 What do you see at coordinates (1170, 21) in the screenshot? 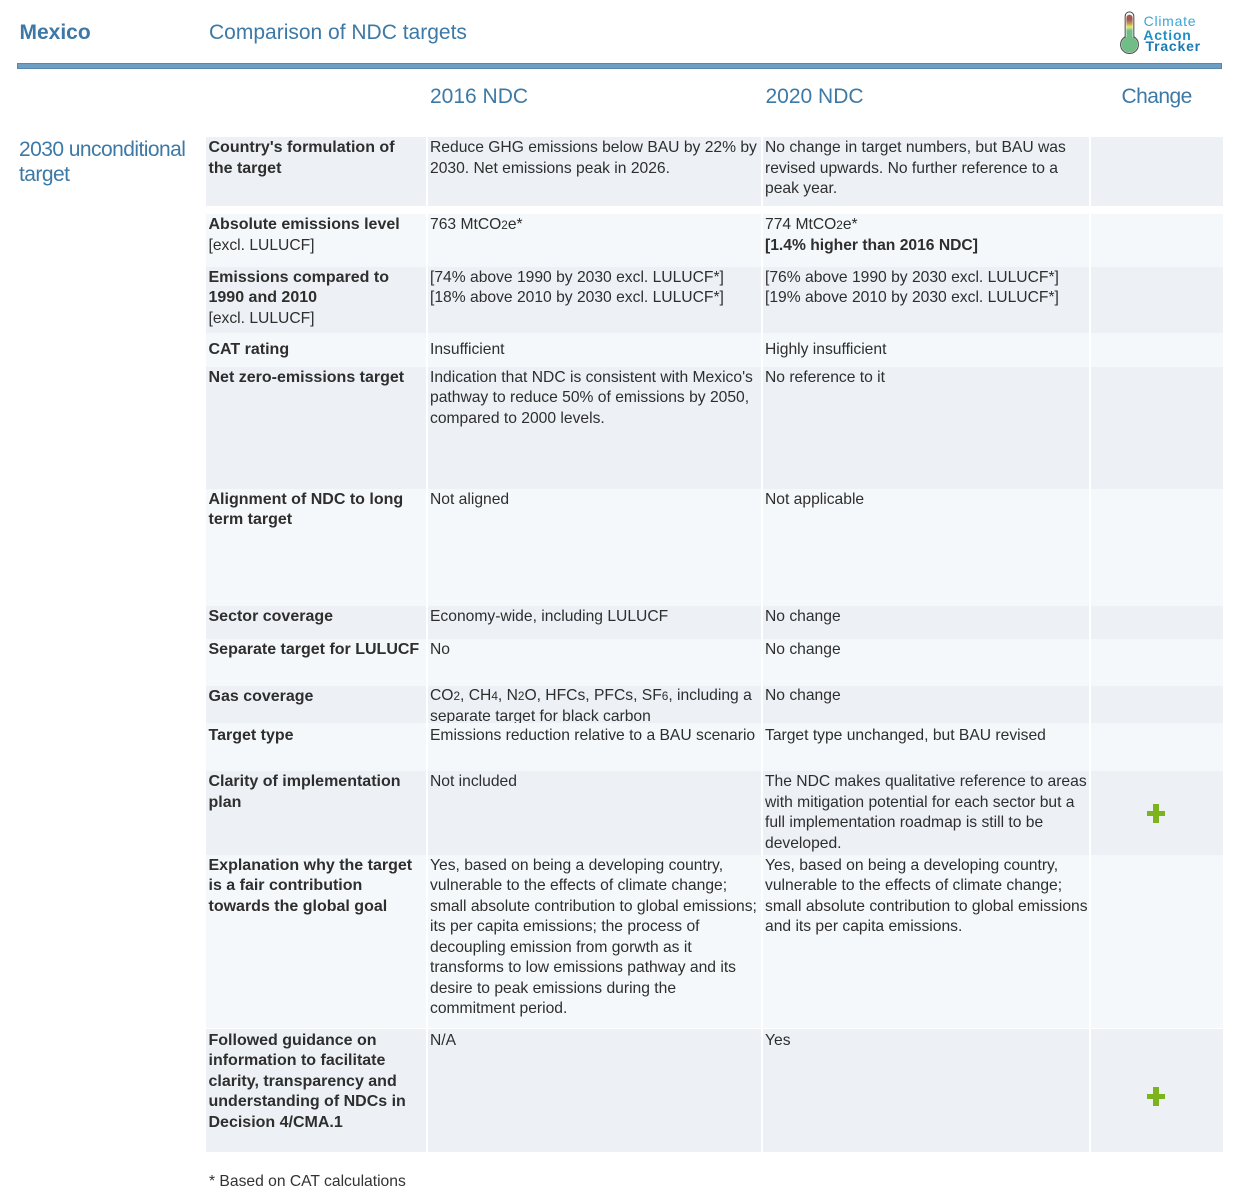
I see `svg-text: Climate` at bounding box center [1170, 21].